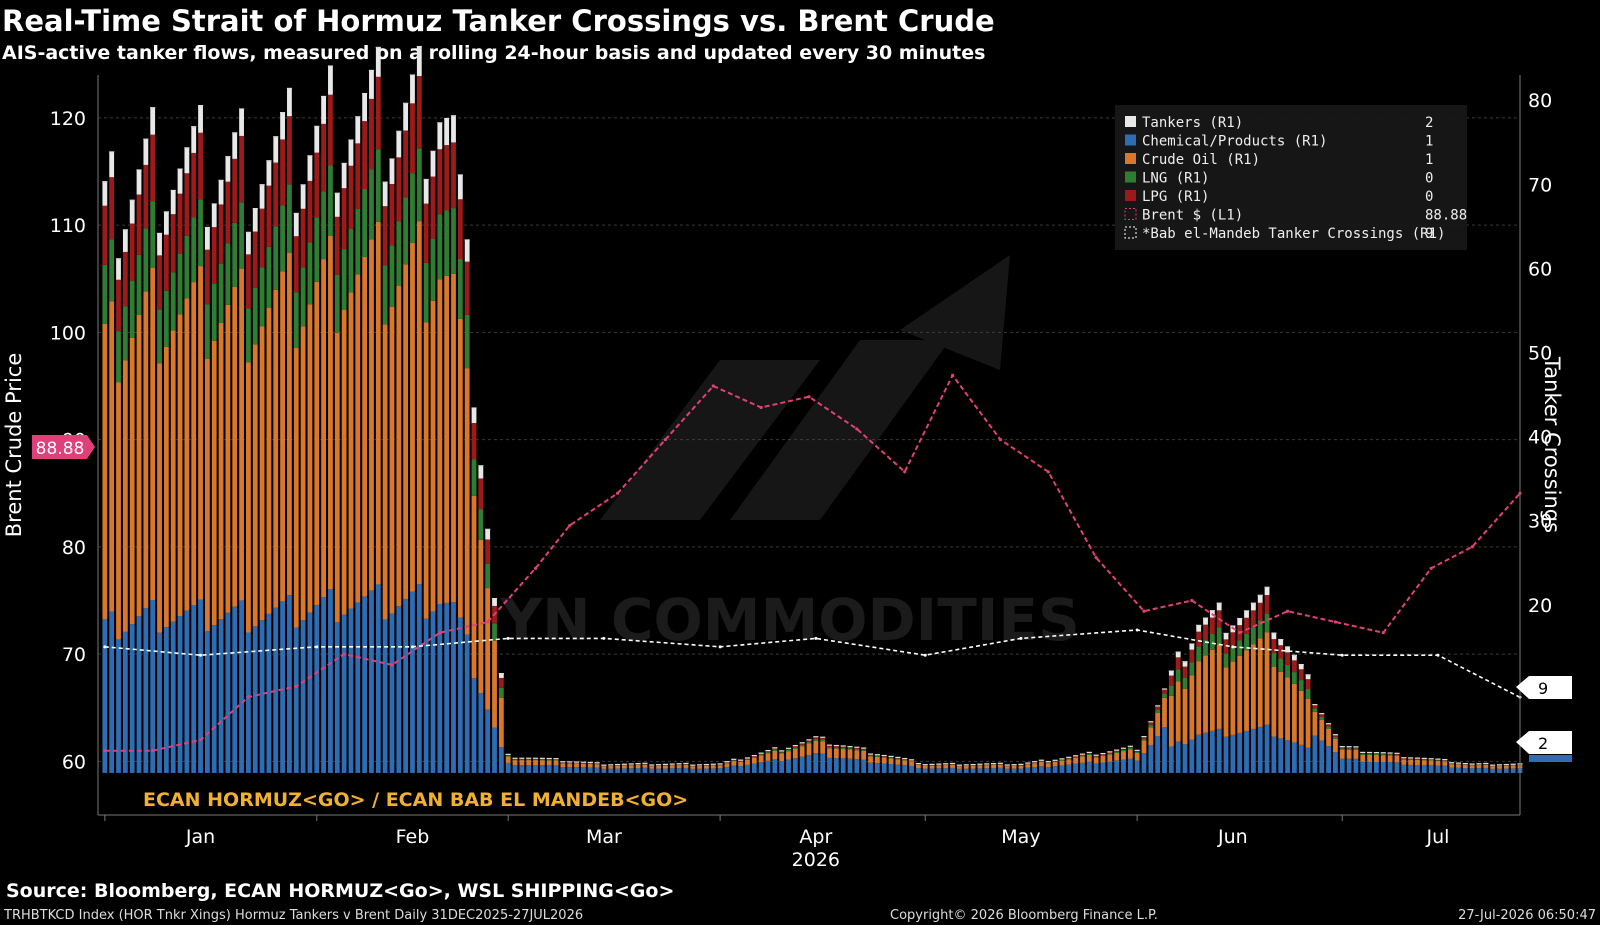 The height and width of the screenshot is (925, 1600). I want to click on copyright: Copyright© 2026 Bloomberg Finance L.P., so click(1024, 915).